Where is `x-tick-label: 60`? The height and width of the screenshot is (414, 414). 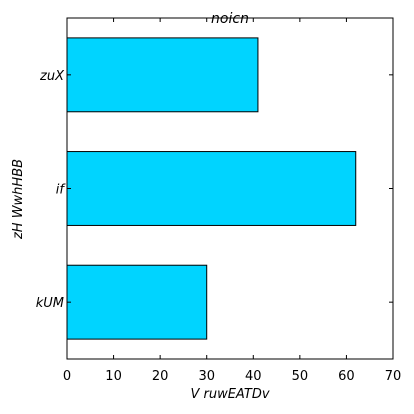
x-tick-label: 60 is located at coordinates (346, 376).